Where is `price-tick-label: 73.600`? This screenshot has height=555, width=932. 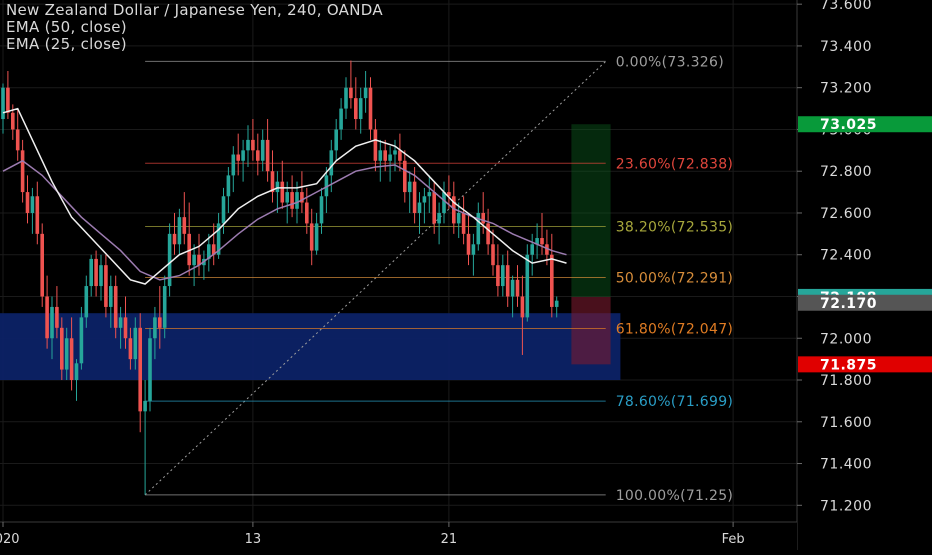 price-tick-label: 73.600 is located at coordinates (846, 6).